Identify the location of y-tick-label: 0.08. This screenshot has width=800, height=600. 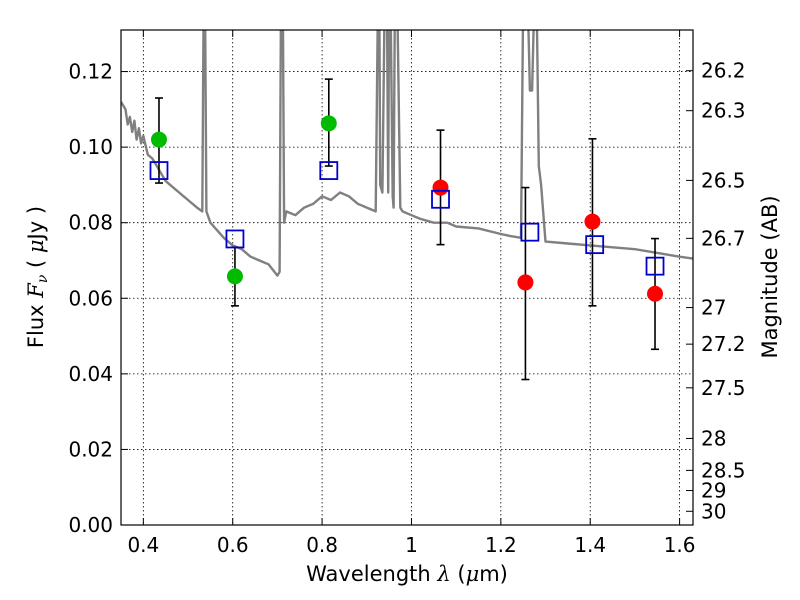
(90, 223).